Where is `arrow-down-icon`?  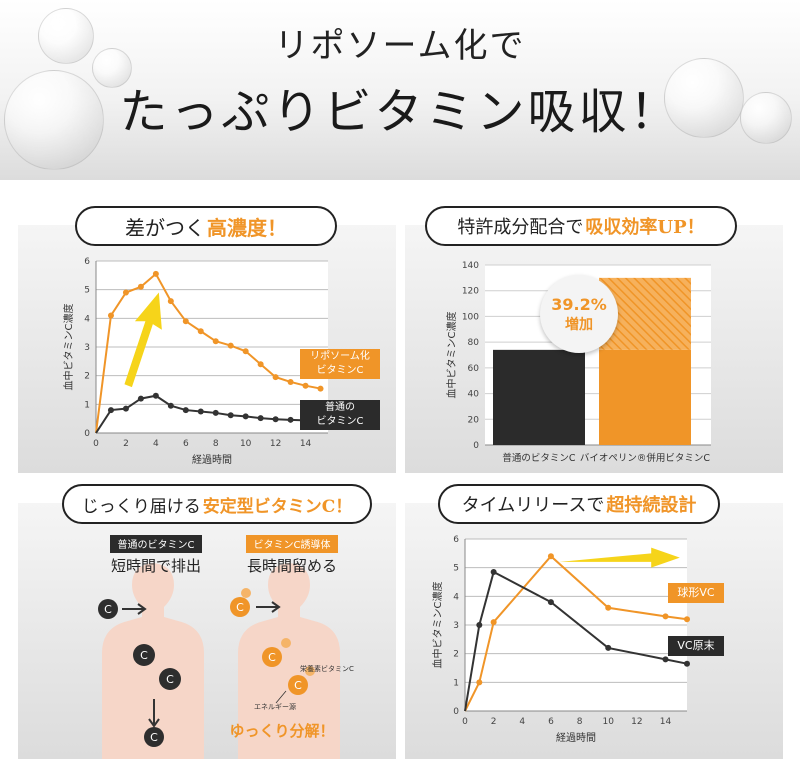 arrow-down-icon is located at coordinates (154, 713).